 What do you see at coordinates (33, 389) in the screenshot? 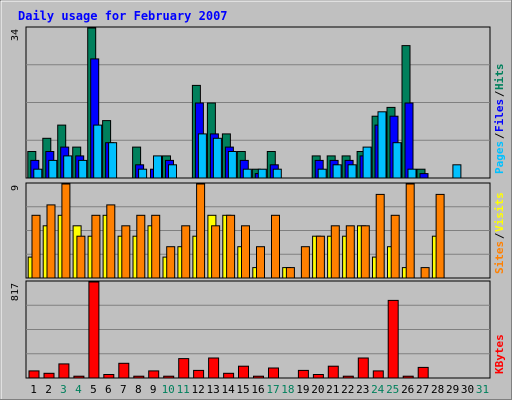
I see `x-label-day-1: 1` at bounding box center [33, 389].